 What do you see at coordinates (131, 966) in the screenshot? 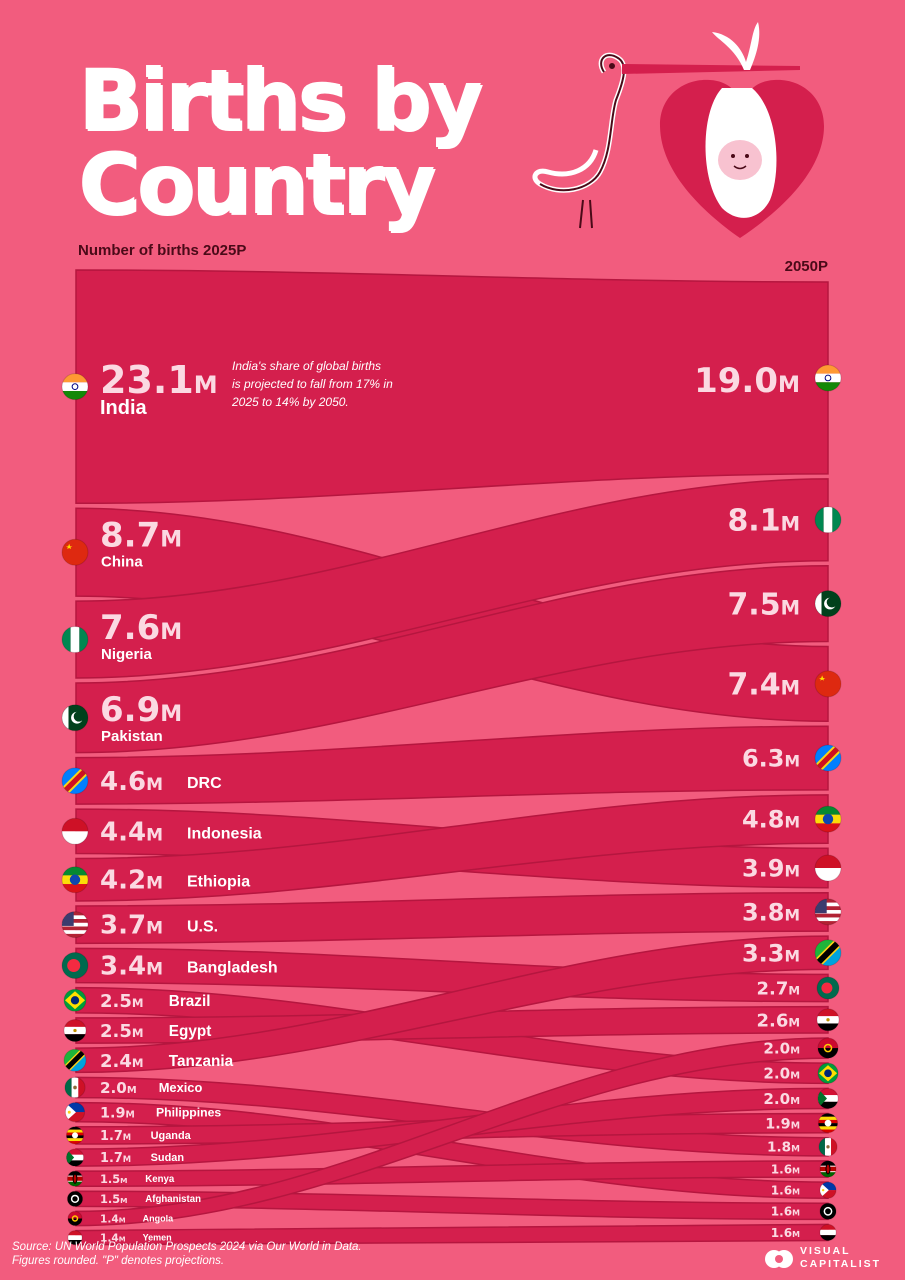
I see `value-2025-bangladesh: 3.4M` at bounding box center [131, 966].